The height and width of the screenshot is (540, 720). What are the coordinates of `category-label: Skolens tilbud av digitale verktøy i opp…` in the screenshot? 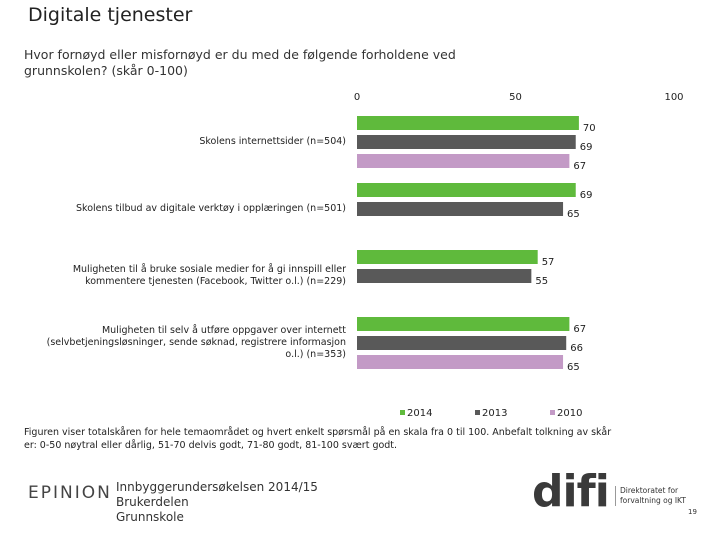 It's located at (211, 208).